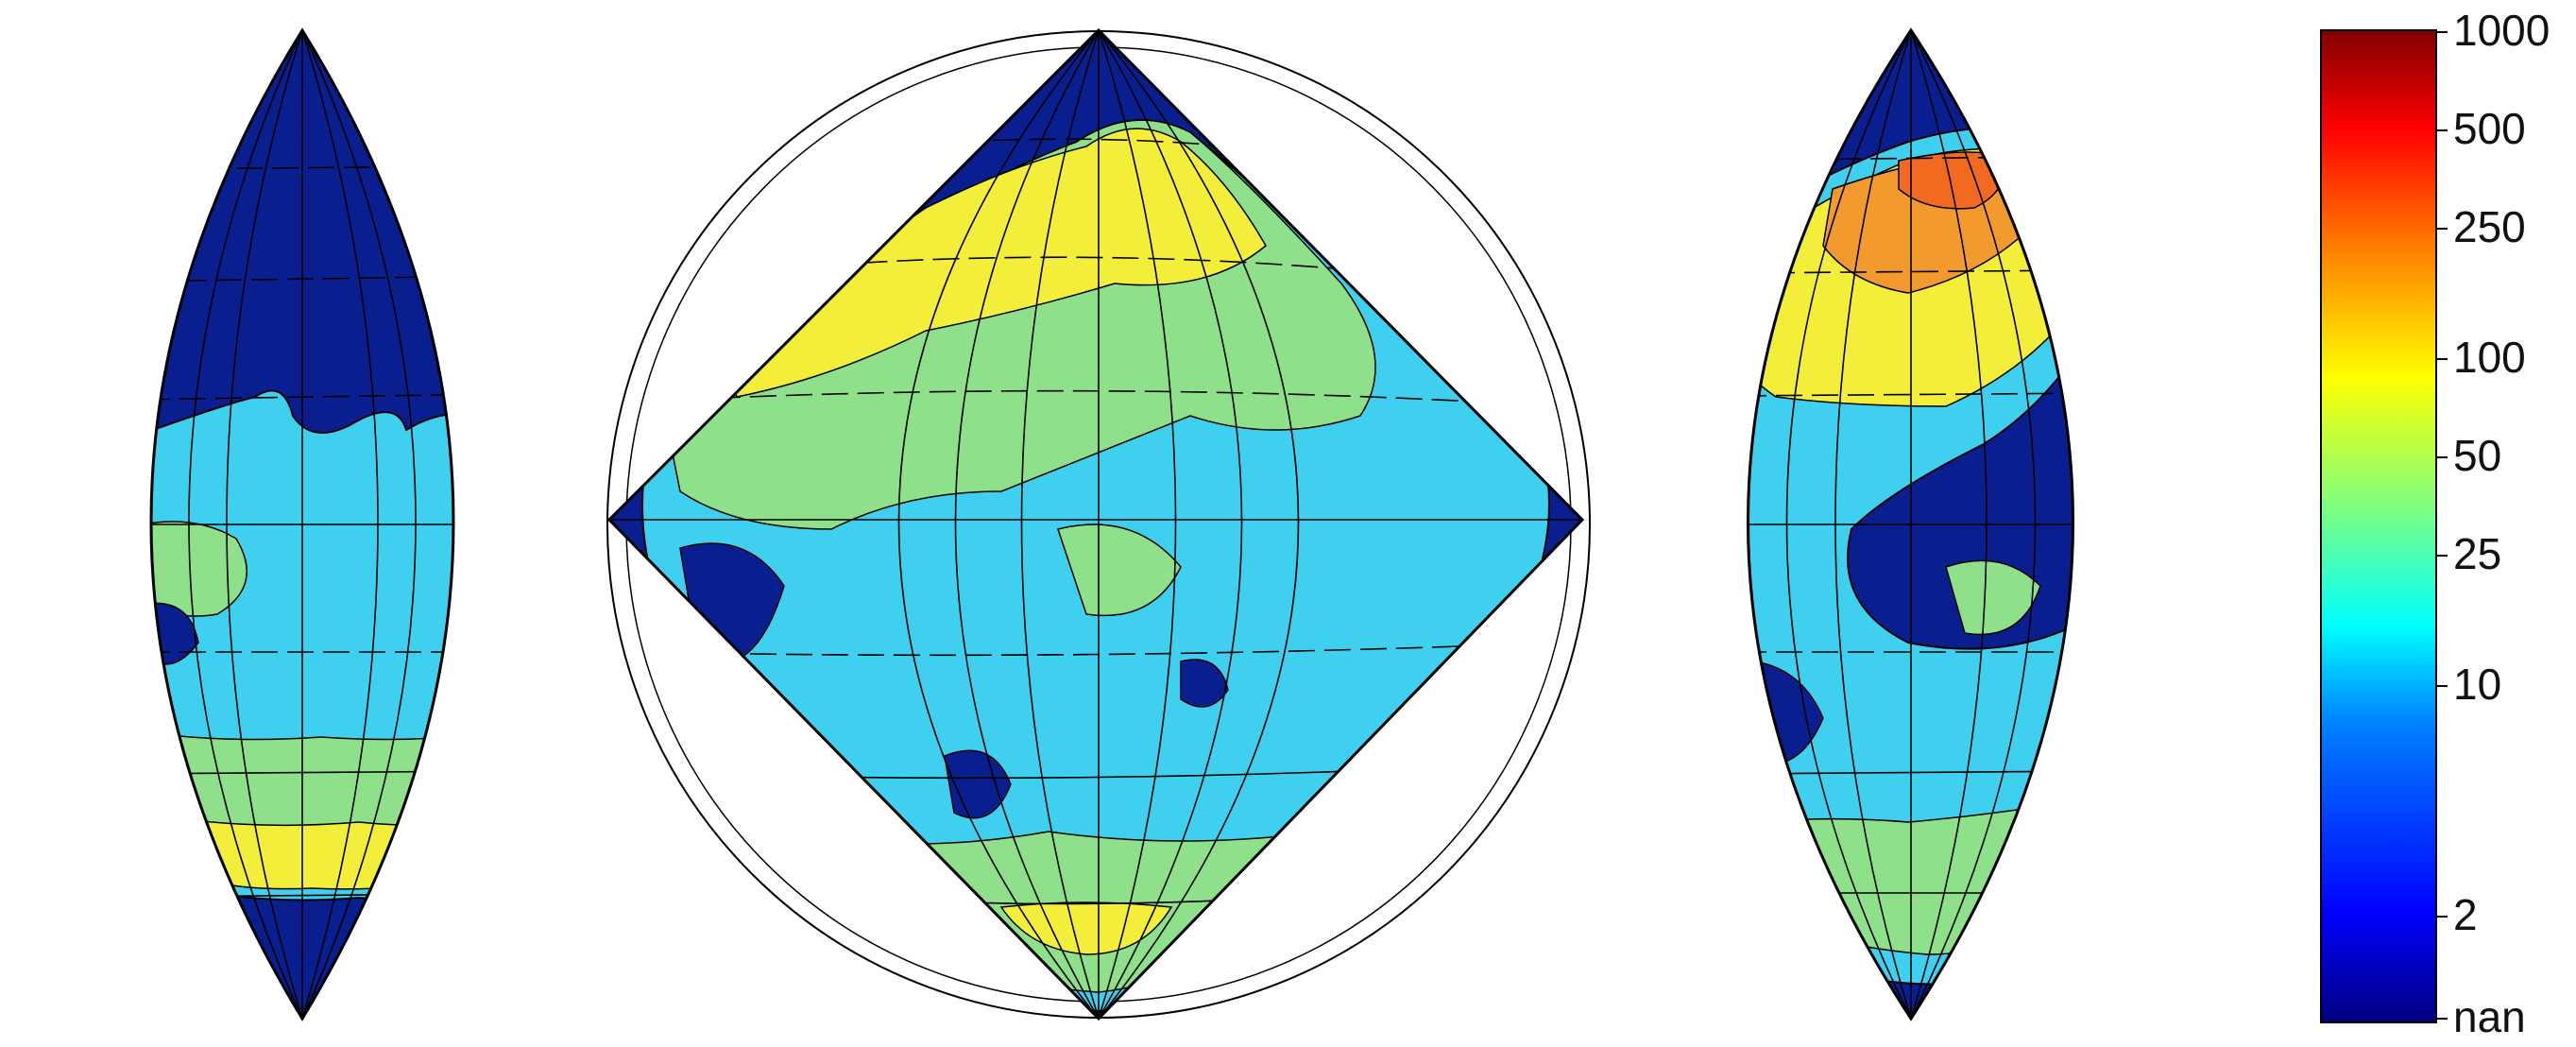  Describe the element at coordinates (2489, 1017) in the screenshot. I see `colorbar-tick-label: nan` at that location.